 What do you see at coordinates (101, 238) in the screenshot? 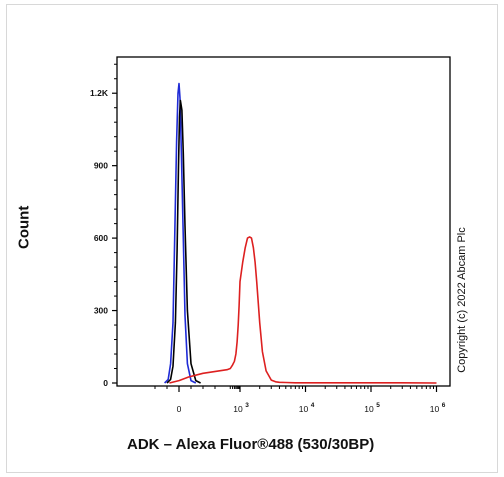
I see `y-tick-label: 600` at bounding box center [101, 238].